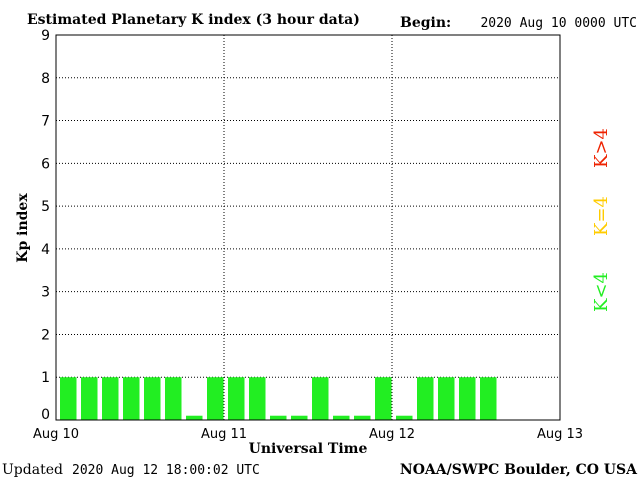 This screenshot has width=640, height=480. Describe the element at coordinates (425, 23) in the screenshot. I see `begin-label: Begin:` at that location.